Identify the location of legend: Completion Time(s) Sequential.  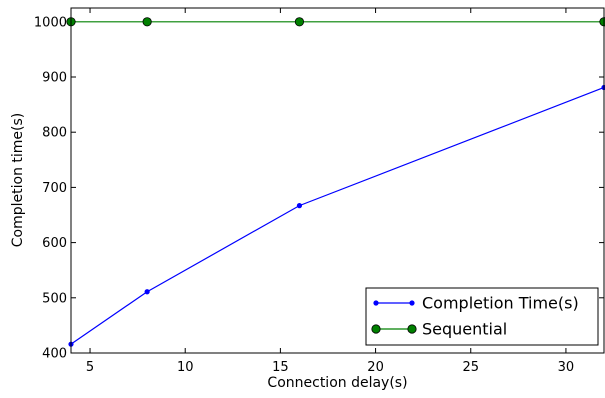
(482, 316).